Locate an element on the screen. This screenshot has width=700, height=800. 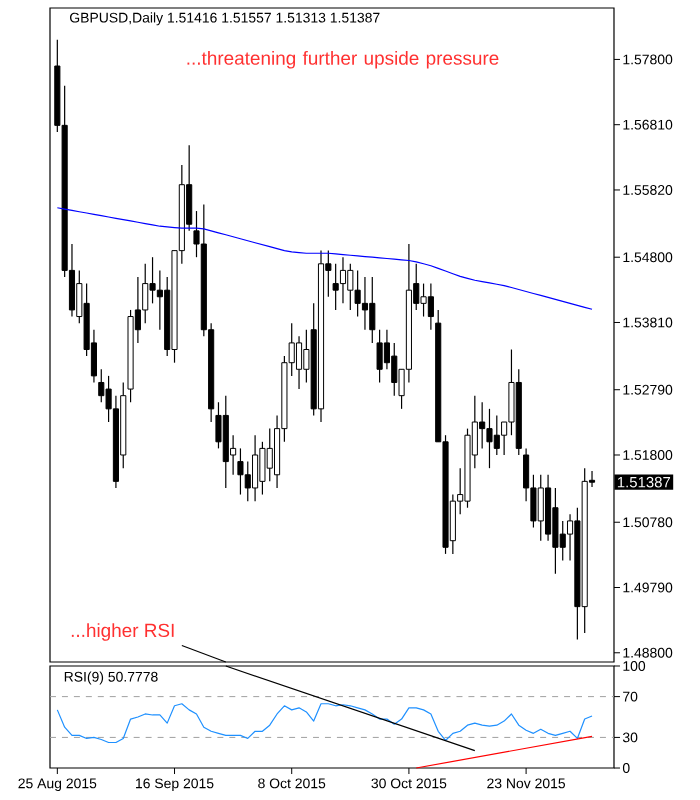
annotation: ...higher RSI is located at coordinates (122, 632).